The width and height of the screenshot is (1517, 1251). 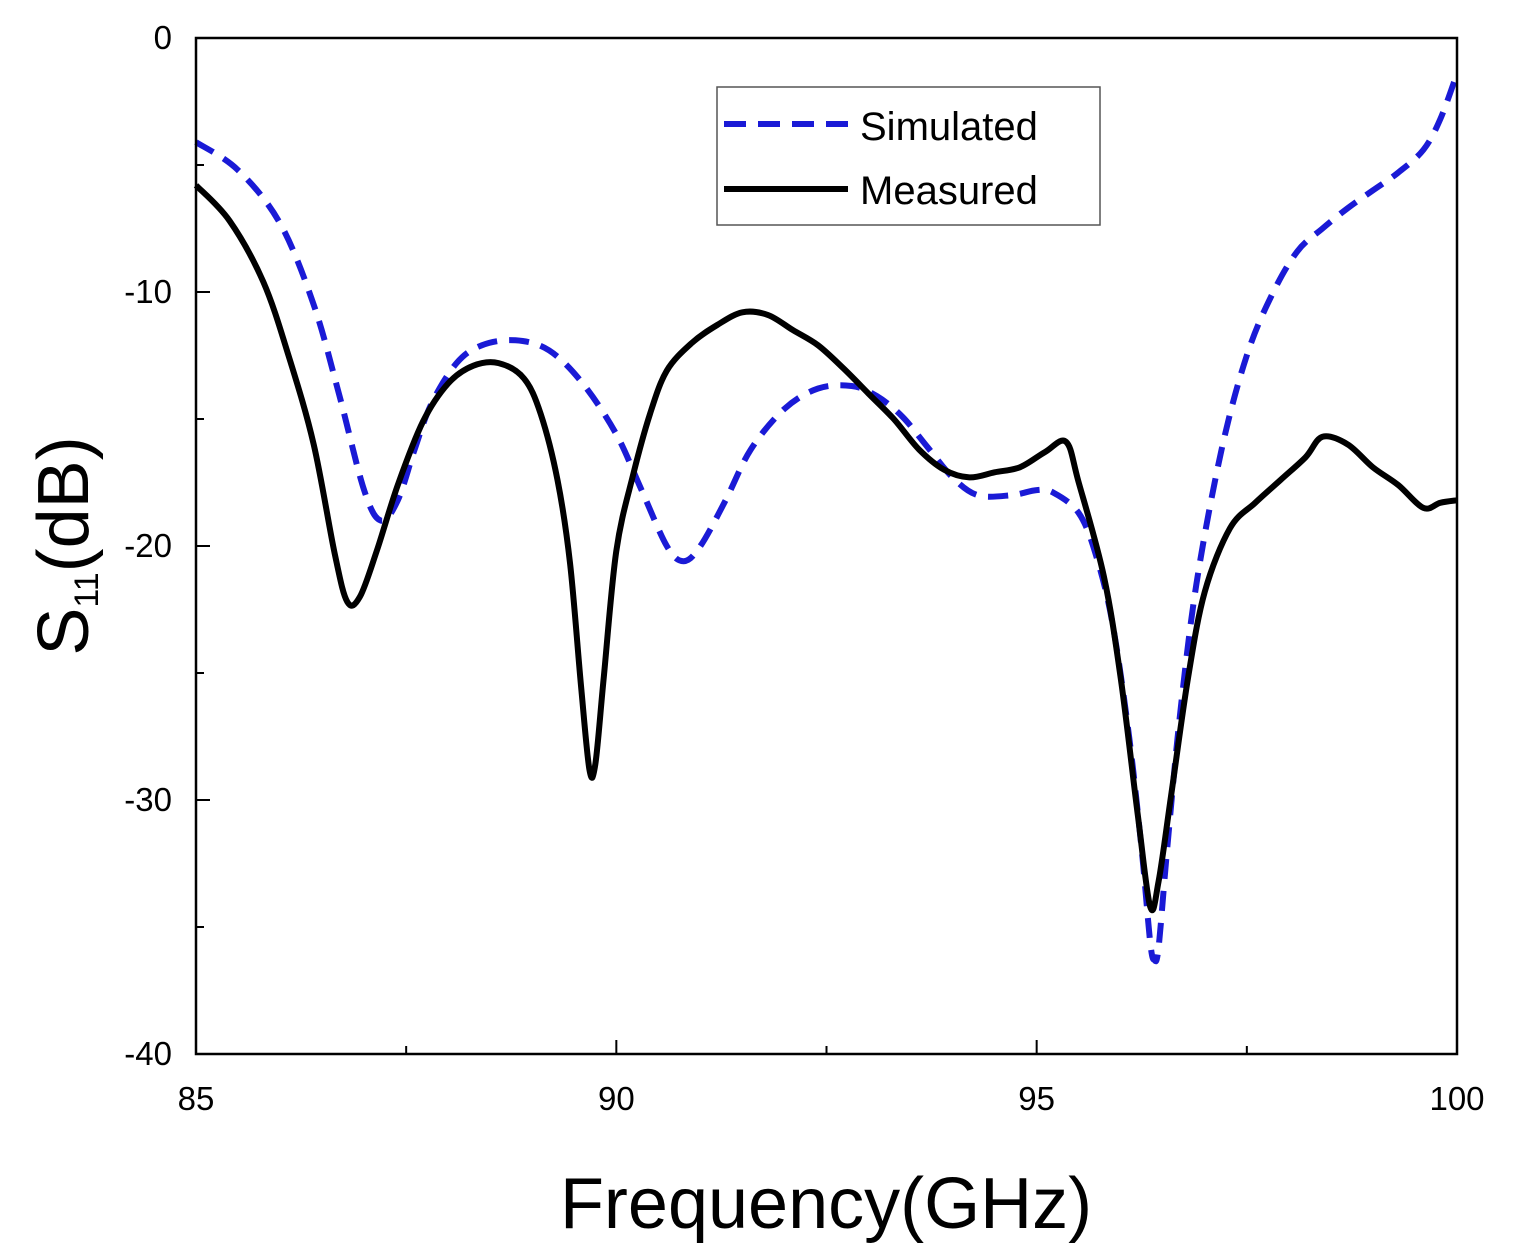 I want to click on y-tick-label--20: -20, so click(x=148, y=545).